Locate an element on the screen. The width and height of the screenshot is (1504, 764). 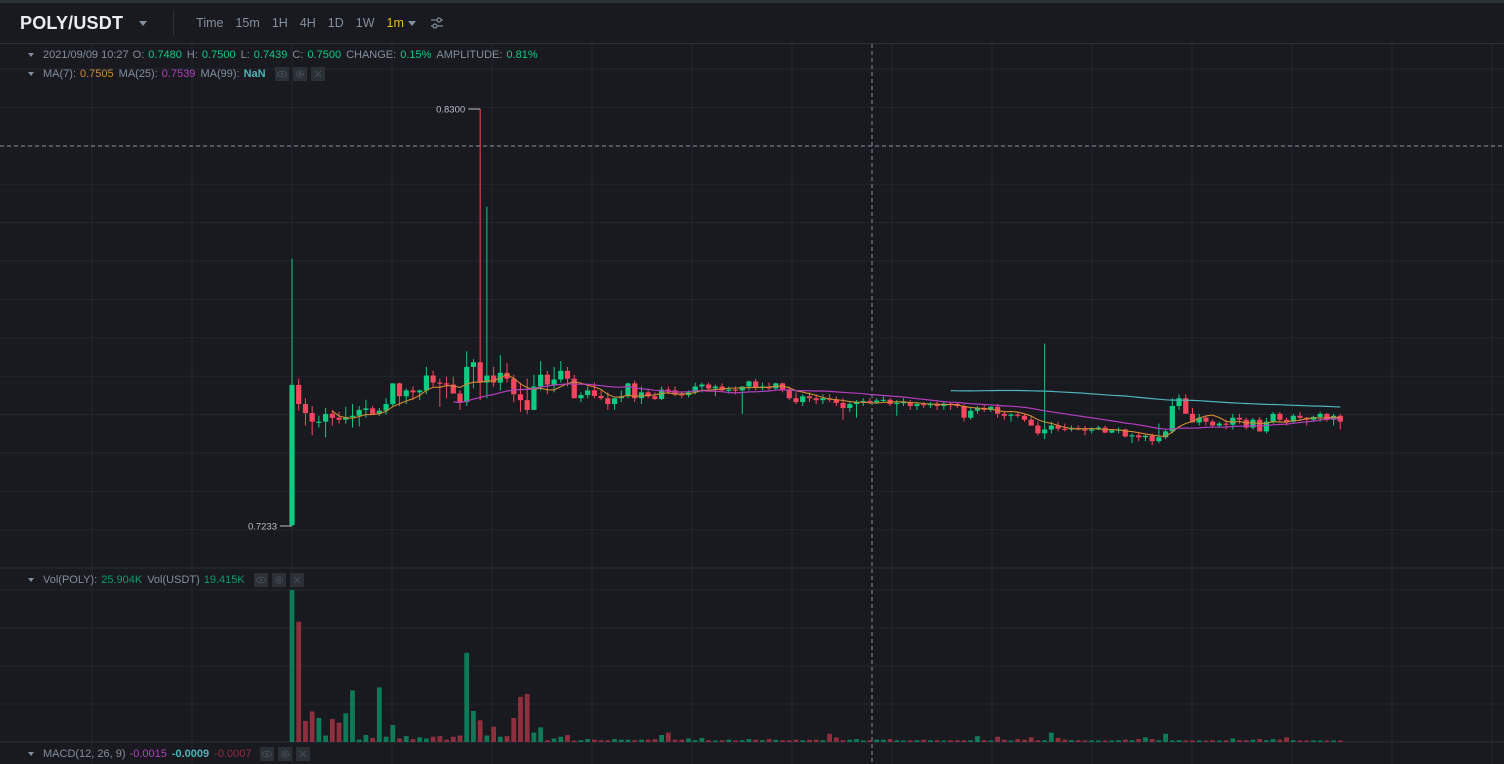
ma99-label: MA(99): is located at coordinates (220, 74).